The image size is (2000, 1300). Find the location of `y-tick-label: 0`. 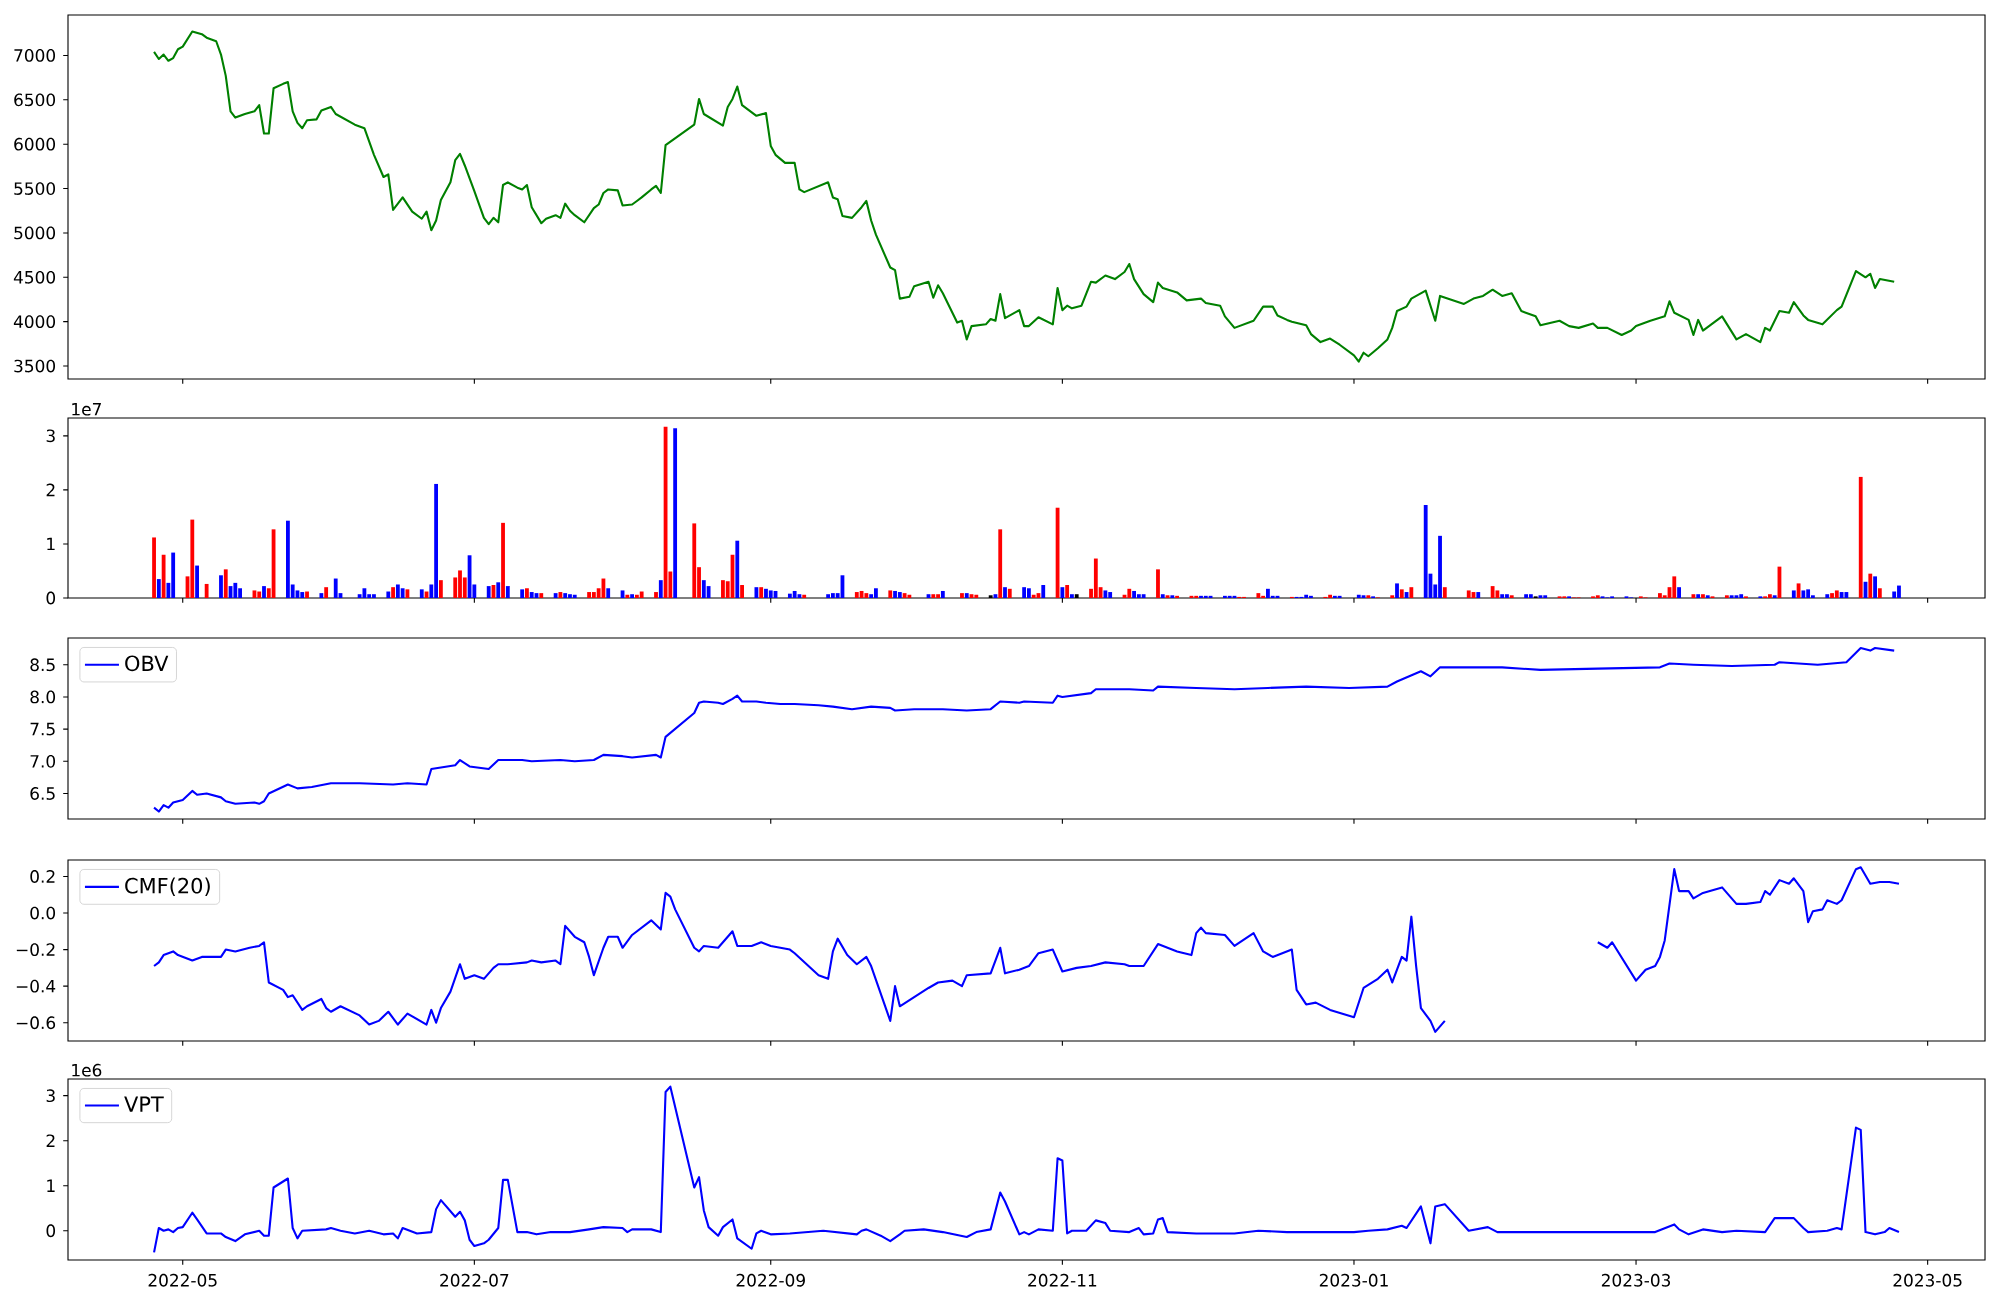

y-tick-label: 0 is located at coordinates (51, 598).